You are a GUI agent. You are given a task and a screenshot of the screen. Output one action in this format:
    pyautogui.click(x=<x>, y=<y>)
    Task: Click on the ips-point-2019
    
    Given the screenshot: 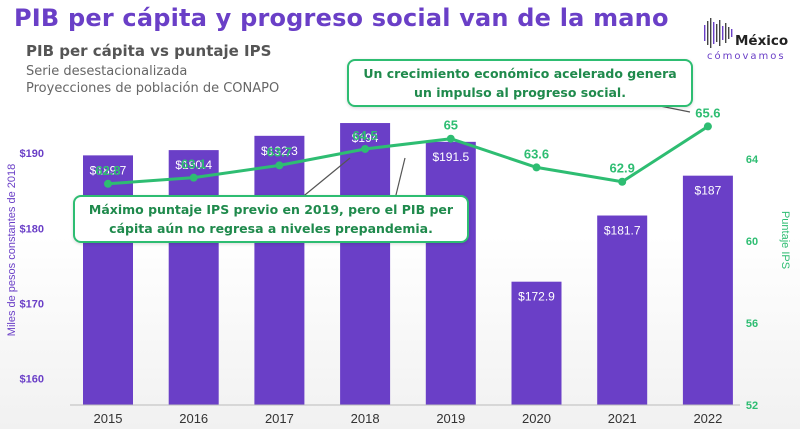 What is the action you would take?
    pyautogui.click(x=450, y=138)
    